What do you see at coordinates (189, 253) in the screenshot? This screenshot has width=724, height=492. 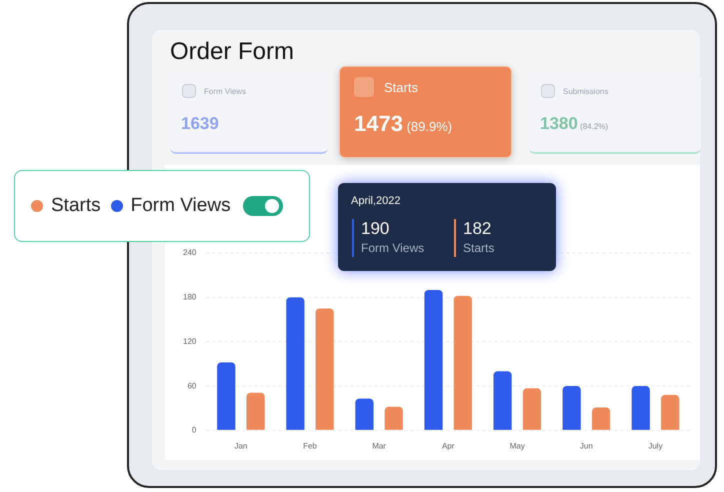 I see `y-tick-label: 240` at bounding box center [189, 253].